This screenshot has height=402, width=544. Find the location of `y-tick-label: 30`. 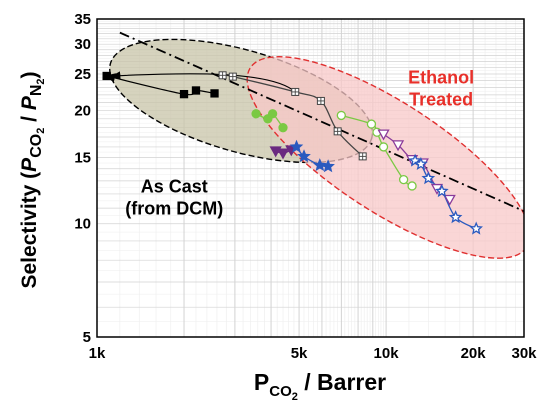

y-tick-label: 30 is located at coordinates (82, 44).